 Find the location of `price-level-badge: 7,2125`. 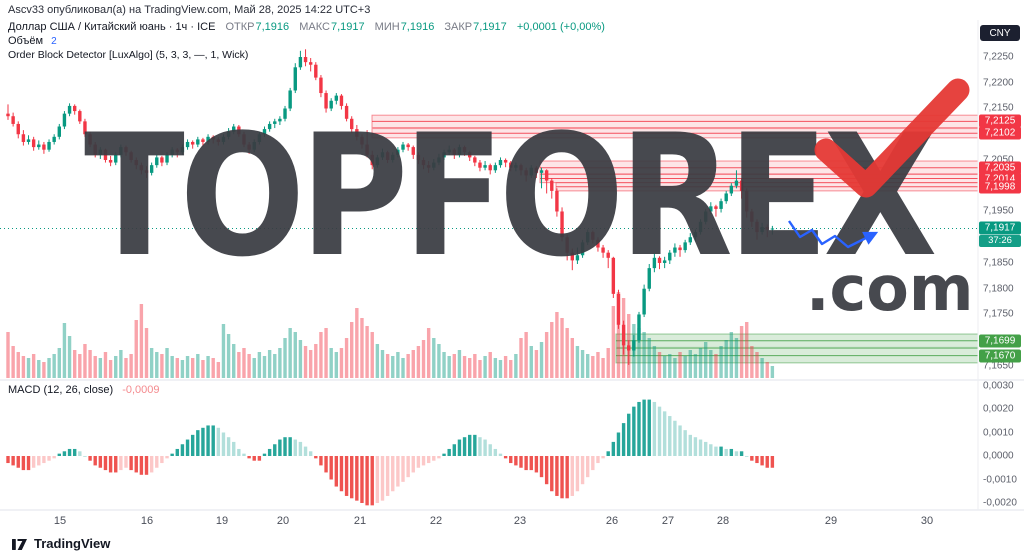

price-level-badge: 7,2125 is located at coordinates (1000, 121).